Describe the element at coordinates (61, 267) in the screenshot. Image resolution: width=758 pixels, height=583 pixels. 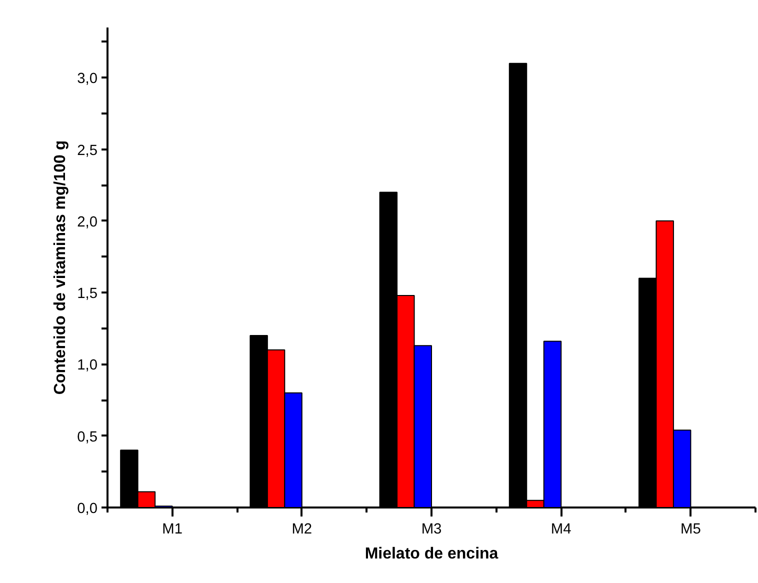
I see `y-axis-title: Contenido de vitaminas mg/100 g` at that location.